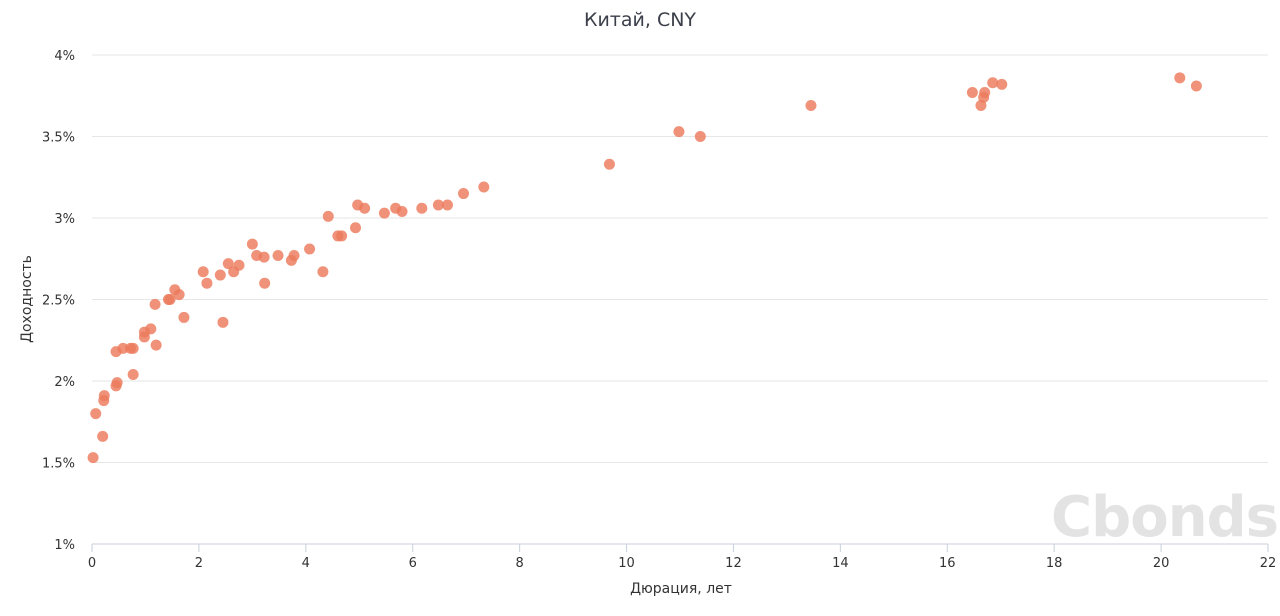 Image resolution: width=1280 pixels, height=616 pixels. Describe the element at coordinates (58, 464) in the screenshot. I see `y-tick-label: 1.5%` at that location.